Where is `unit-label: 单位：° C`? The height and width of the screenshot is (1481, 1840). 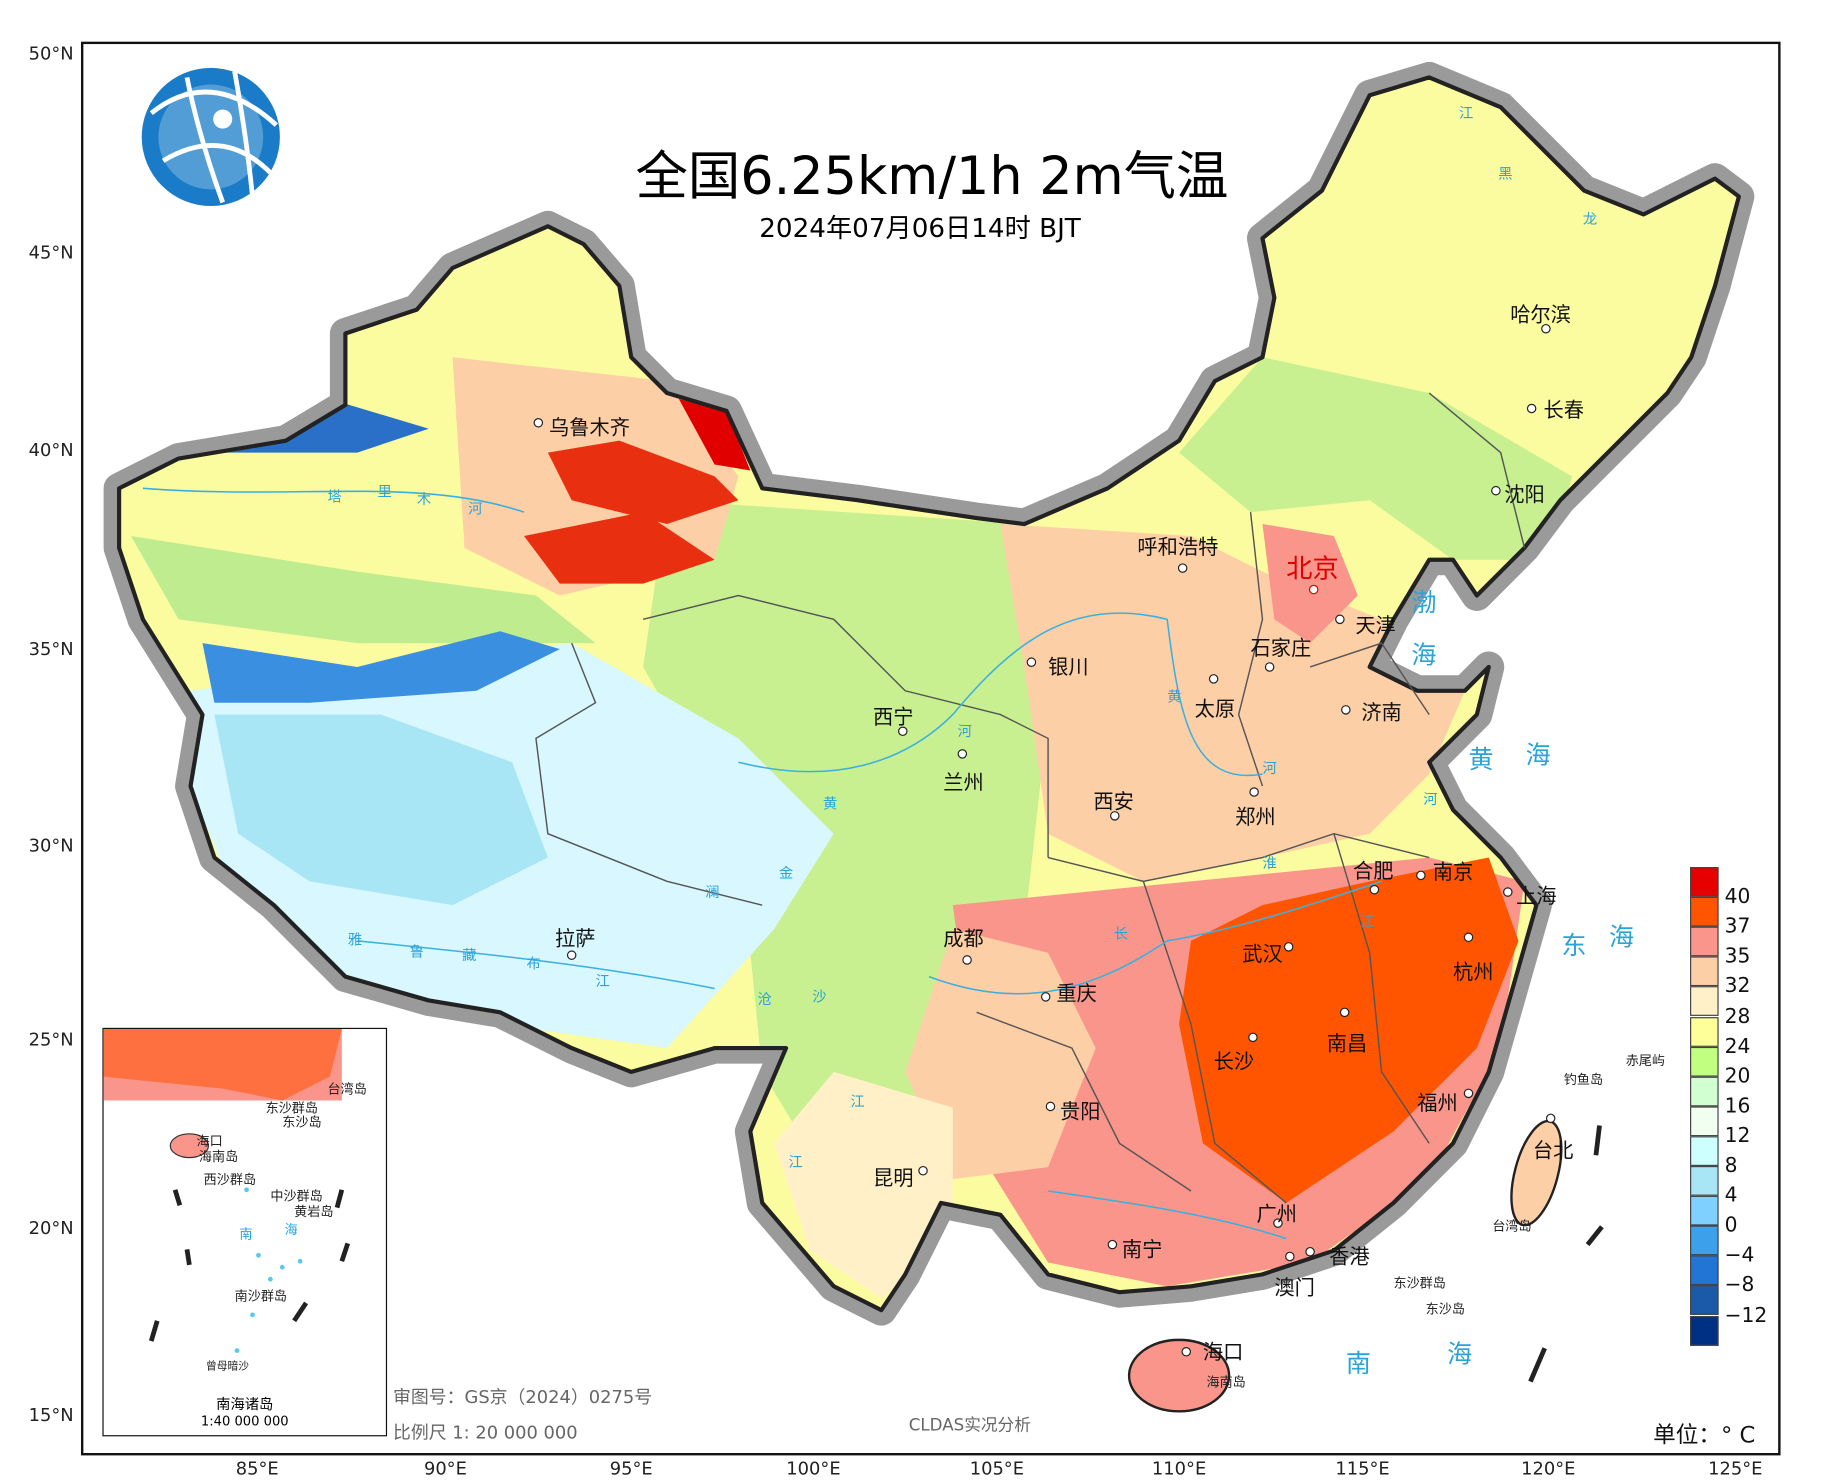
unit-label: 单位：° C is located at coordinates (1704, 1435).